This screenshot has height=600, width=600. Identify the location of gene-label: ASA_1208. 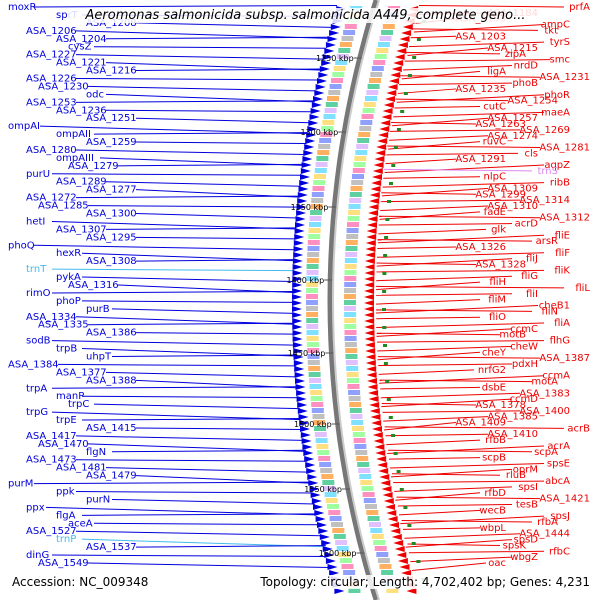
(111, 23).